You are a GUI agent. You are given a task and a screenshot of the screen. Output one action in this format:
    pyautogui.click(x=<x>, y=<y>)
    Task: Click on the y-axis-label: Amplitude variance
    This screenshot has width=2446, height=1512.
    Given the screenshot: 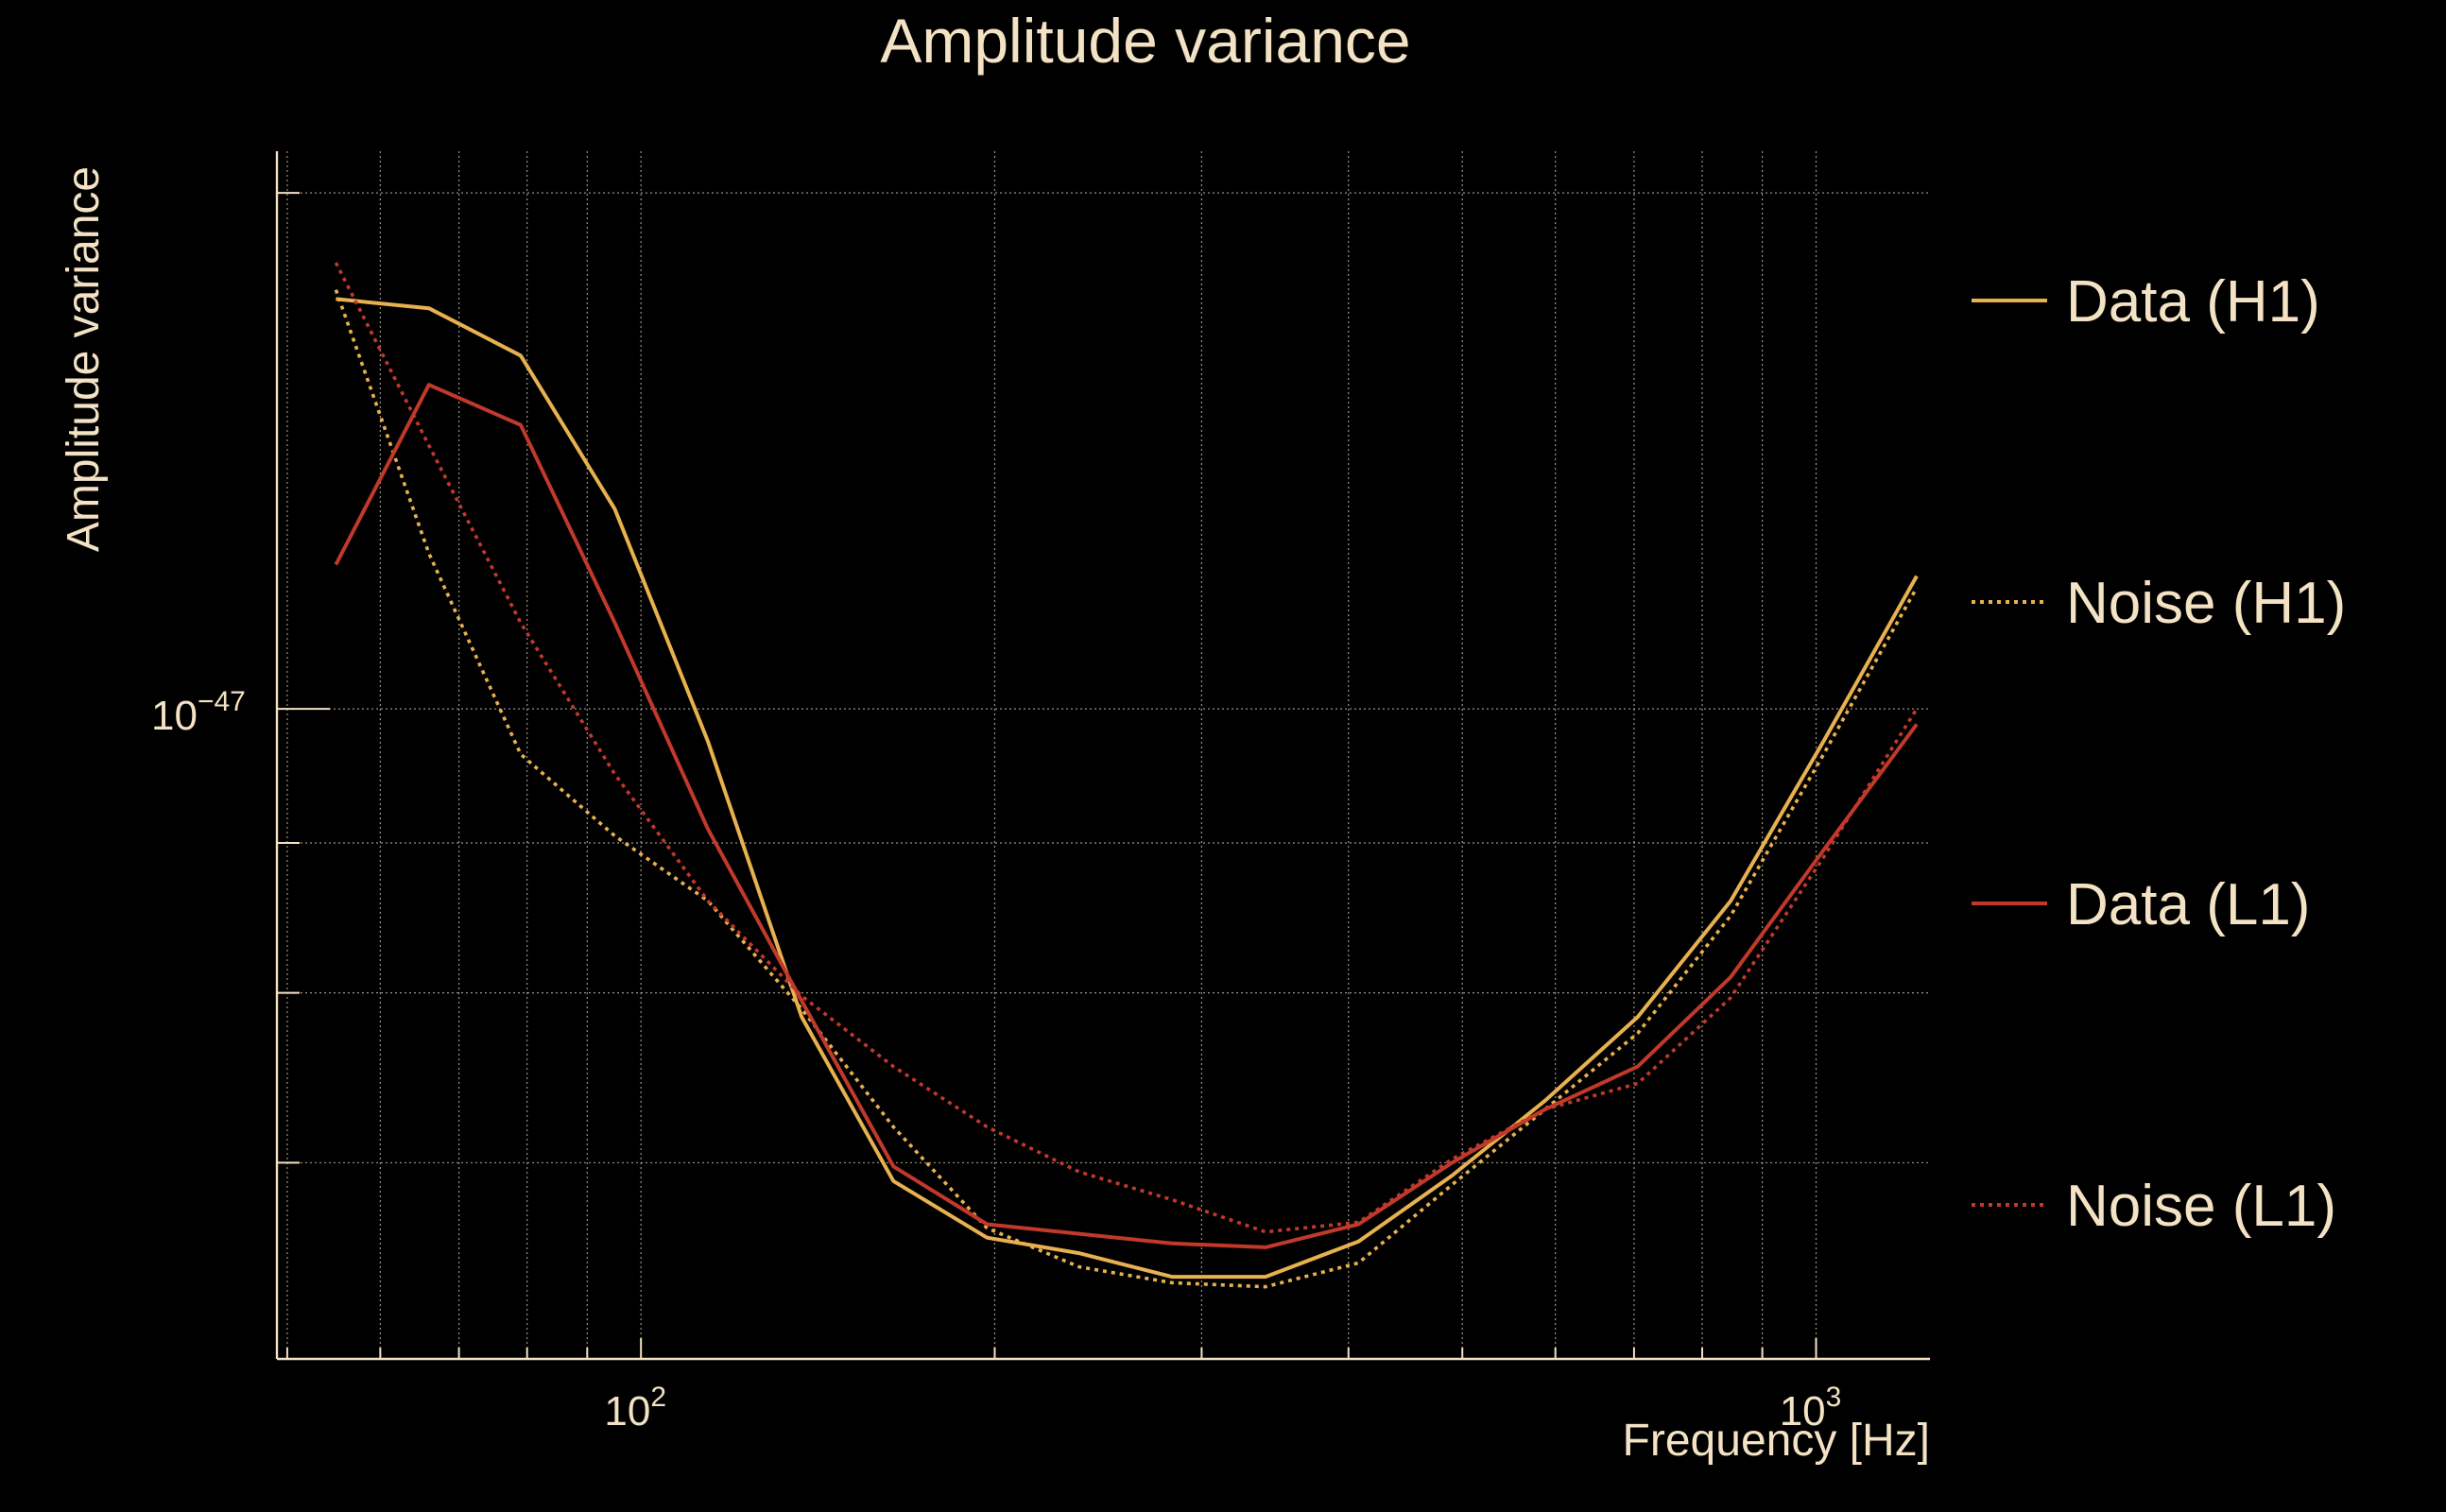 What is the action you would take?
    pyautogui.click(x=84, y=359)
    